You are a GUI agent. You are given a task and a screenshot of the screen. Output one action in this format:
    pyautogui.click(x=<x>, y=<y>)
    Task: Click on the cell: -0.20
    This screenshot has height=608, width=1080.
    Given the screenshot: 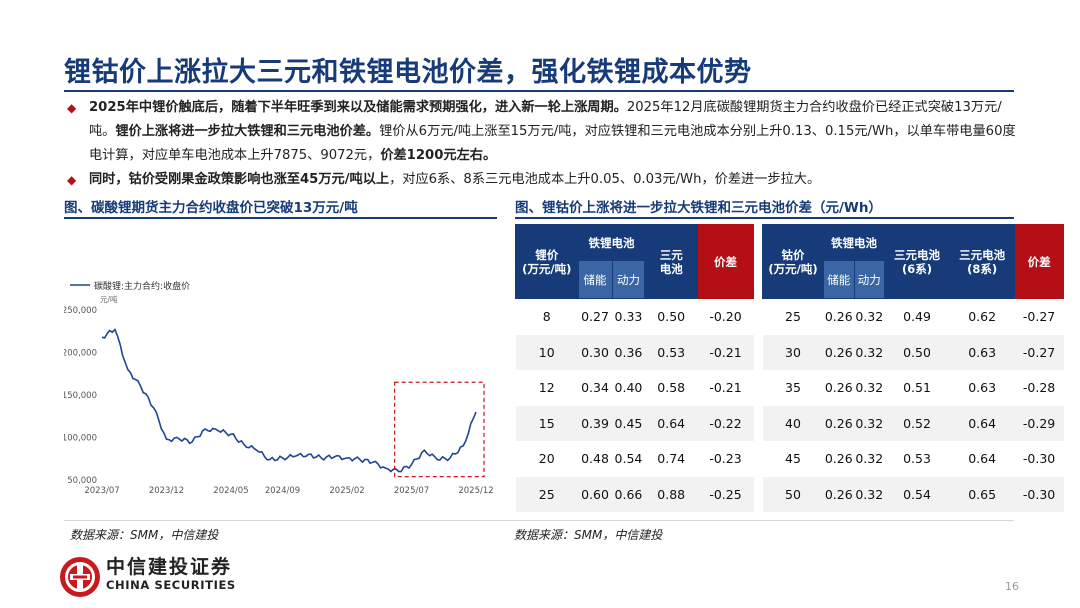 What is the action you would take?
    pyautogui.click(x=725, y=317)
    